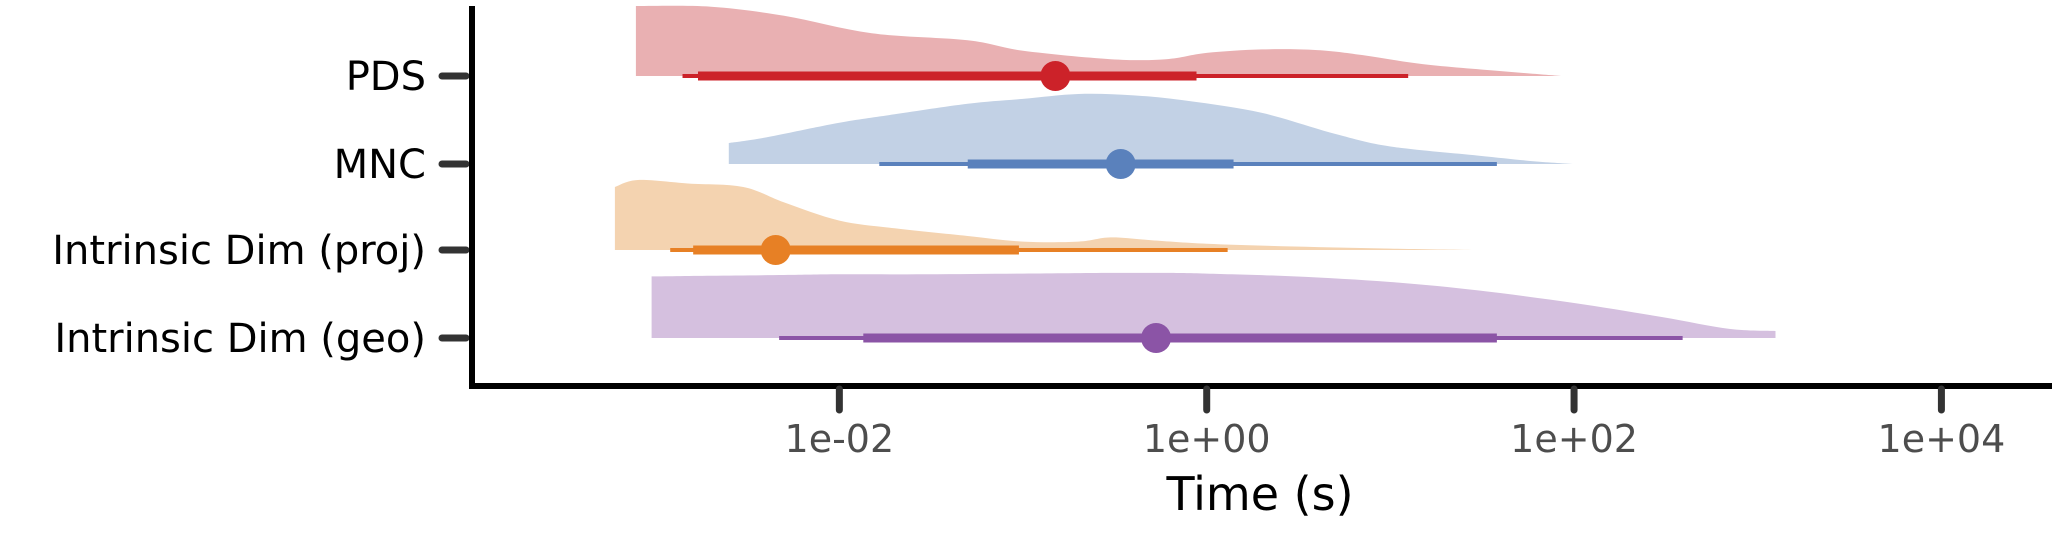 This screenshot has height=554, width=2058. What do you see at coordinates (1098, 40) in the screenshot?
I see `density-pds` at bounding box center [1098, 40].